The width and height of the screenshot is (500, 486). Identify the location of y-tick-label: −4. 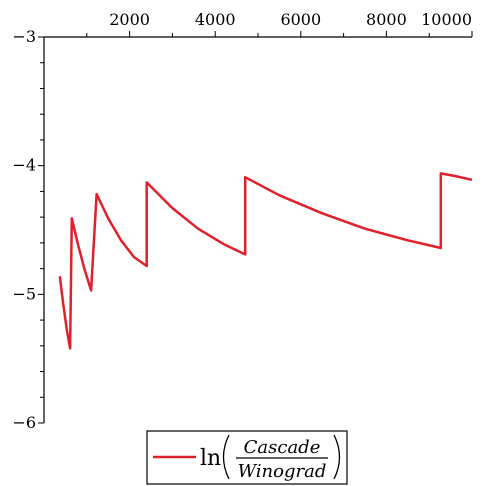
(24, 165).